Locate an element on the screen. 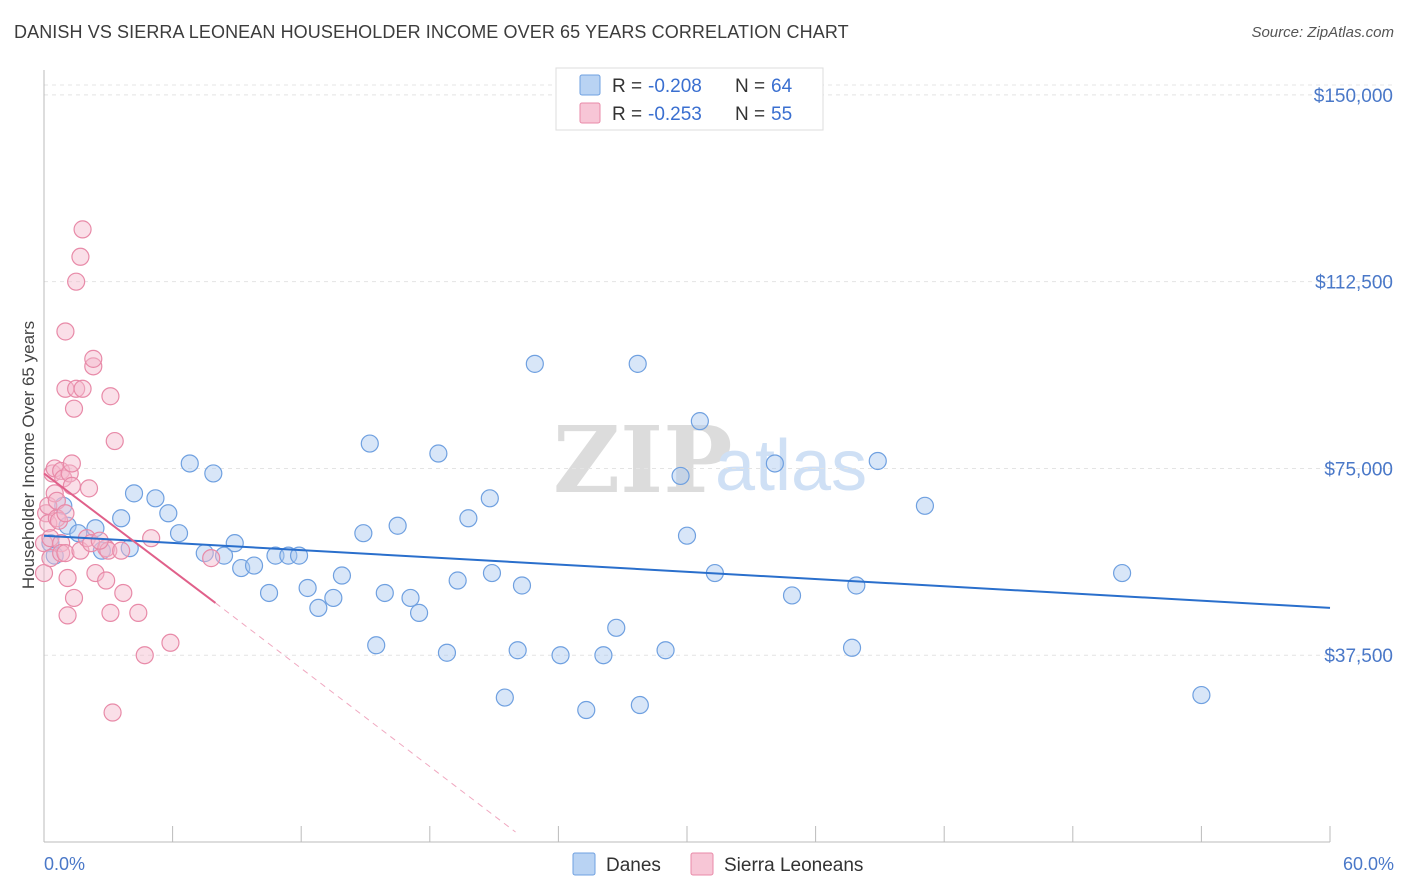 This screenshot has height=892, width=1406. watermark-zip: ZIP is located at coordinates (642, 460).